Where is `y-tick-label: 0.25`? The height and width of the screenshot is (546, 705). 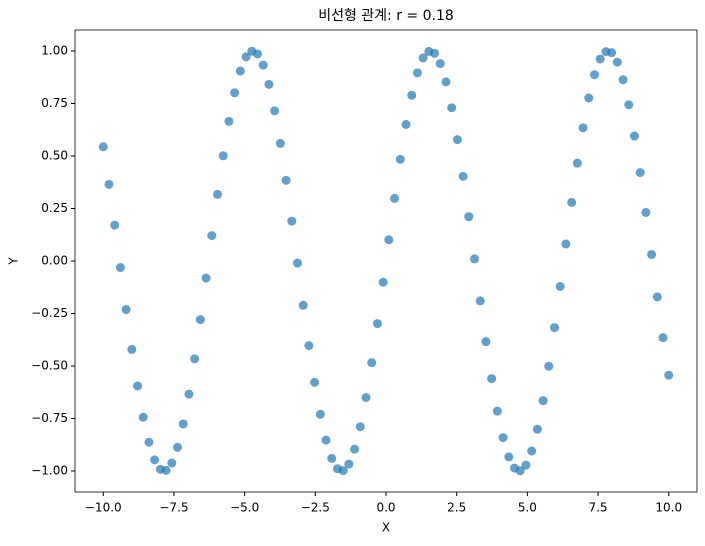 y-tick-label: 0.25 is located at coordinates (54, 208).